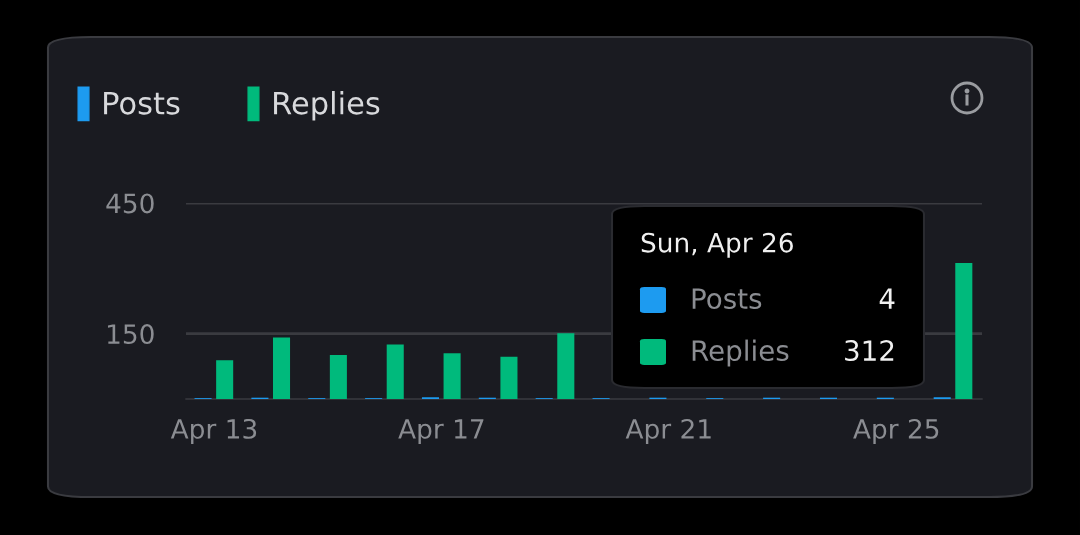 This screenshot has height=535, width=1080. Describe the element at coordinates (668, 431) in the screenshot. I see `x-tick-label: Apr 21` at that location.